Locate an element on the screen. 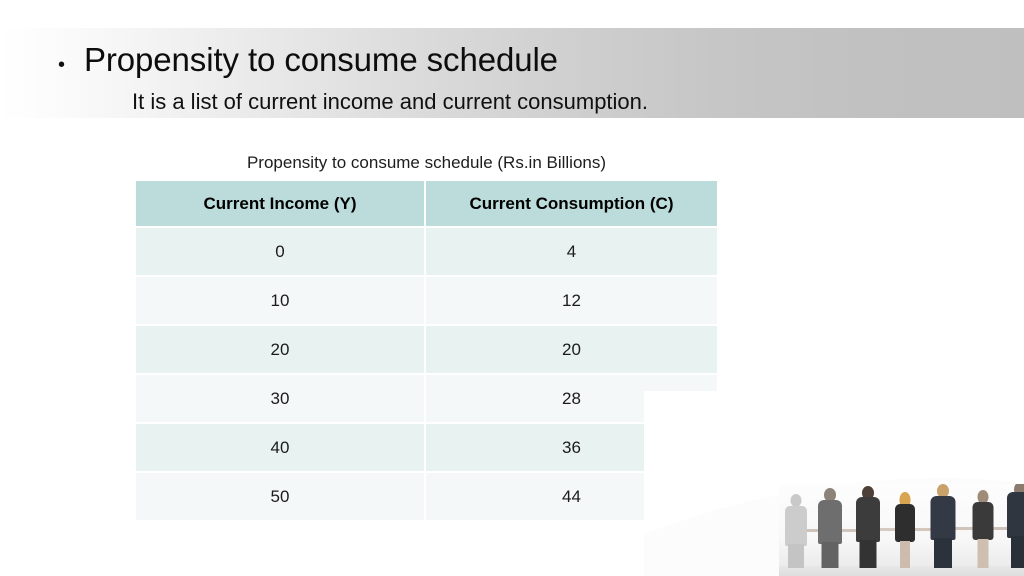 The width and height of the screenshot is (1024, 576). cell-income: 30 is located at coordinates (281, 399).